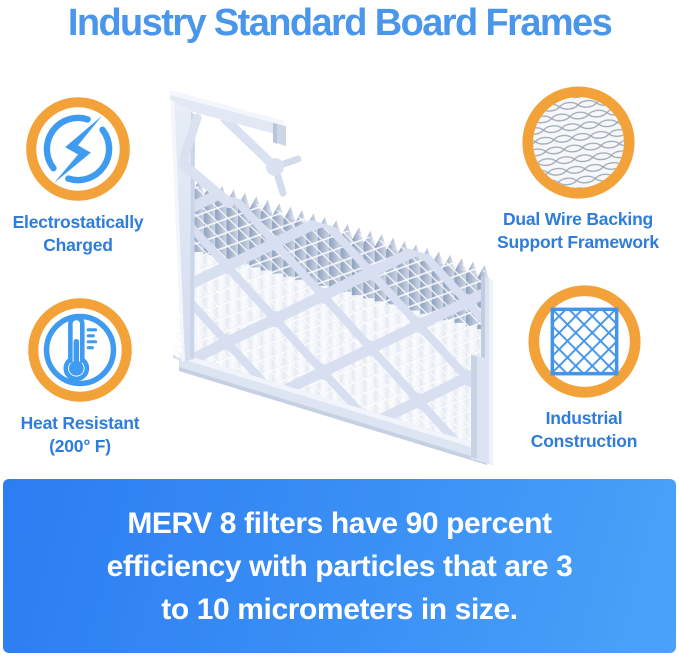  Describe the element at coordinates (584, 430) in the screenshot. I see `feature-label: Industrial Construction` at that location.